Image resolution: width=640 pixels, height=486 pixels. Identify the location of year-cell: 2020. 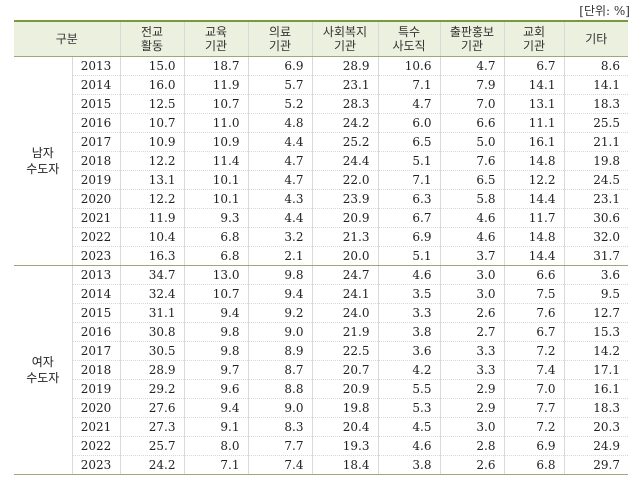
(95, 199).